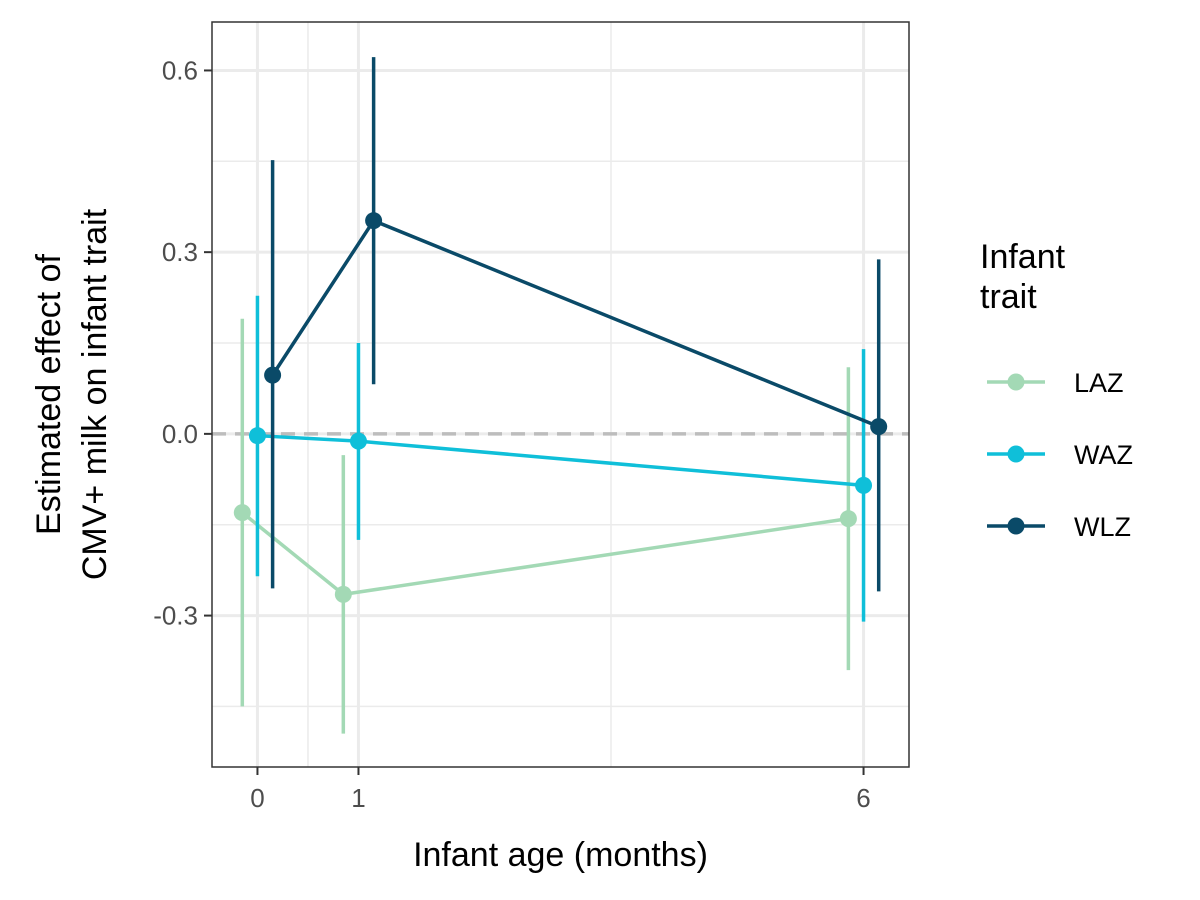 The width and height of the screenshot is (1200, 900). I want to click on x-tick-label: 1, so click(358, 798).